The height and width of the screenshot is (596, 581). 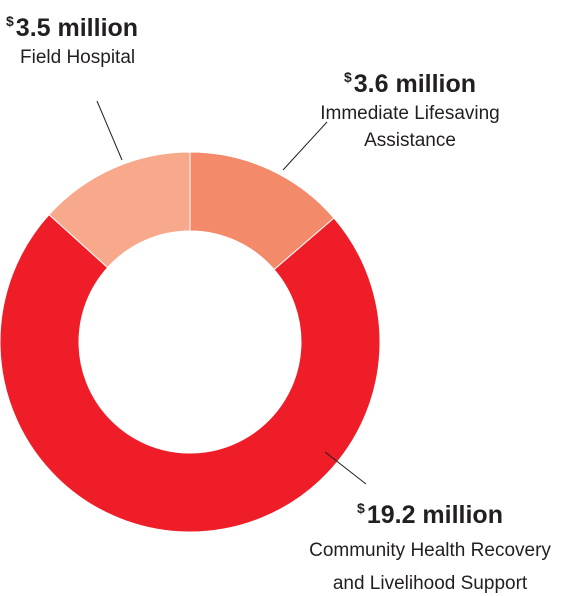 What do you see at coordinates (345, 468) in the screenshot?
I see `leader-line-chr` at bounding box center [345, 468].